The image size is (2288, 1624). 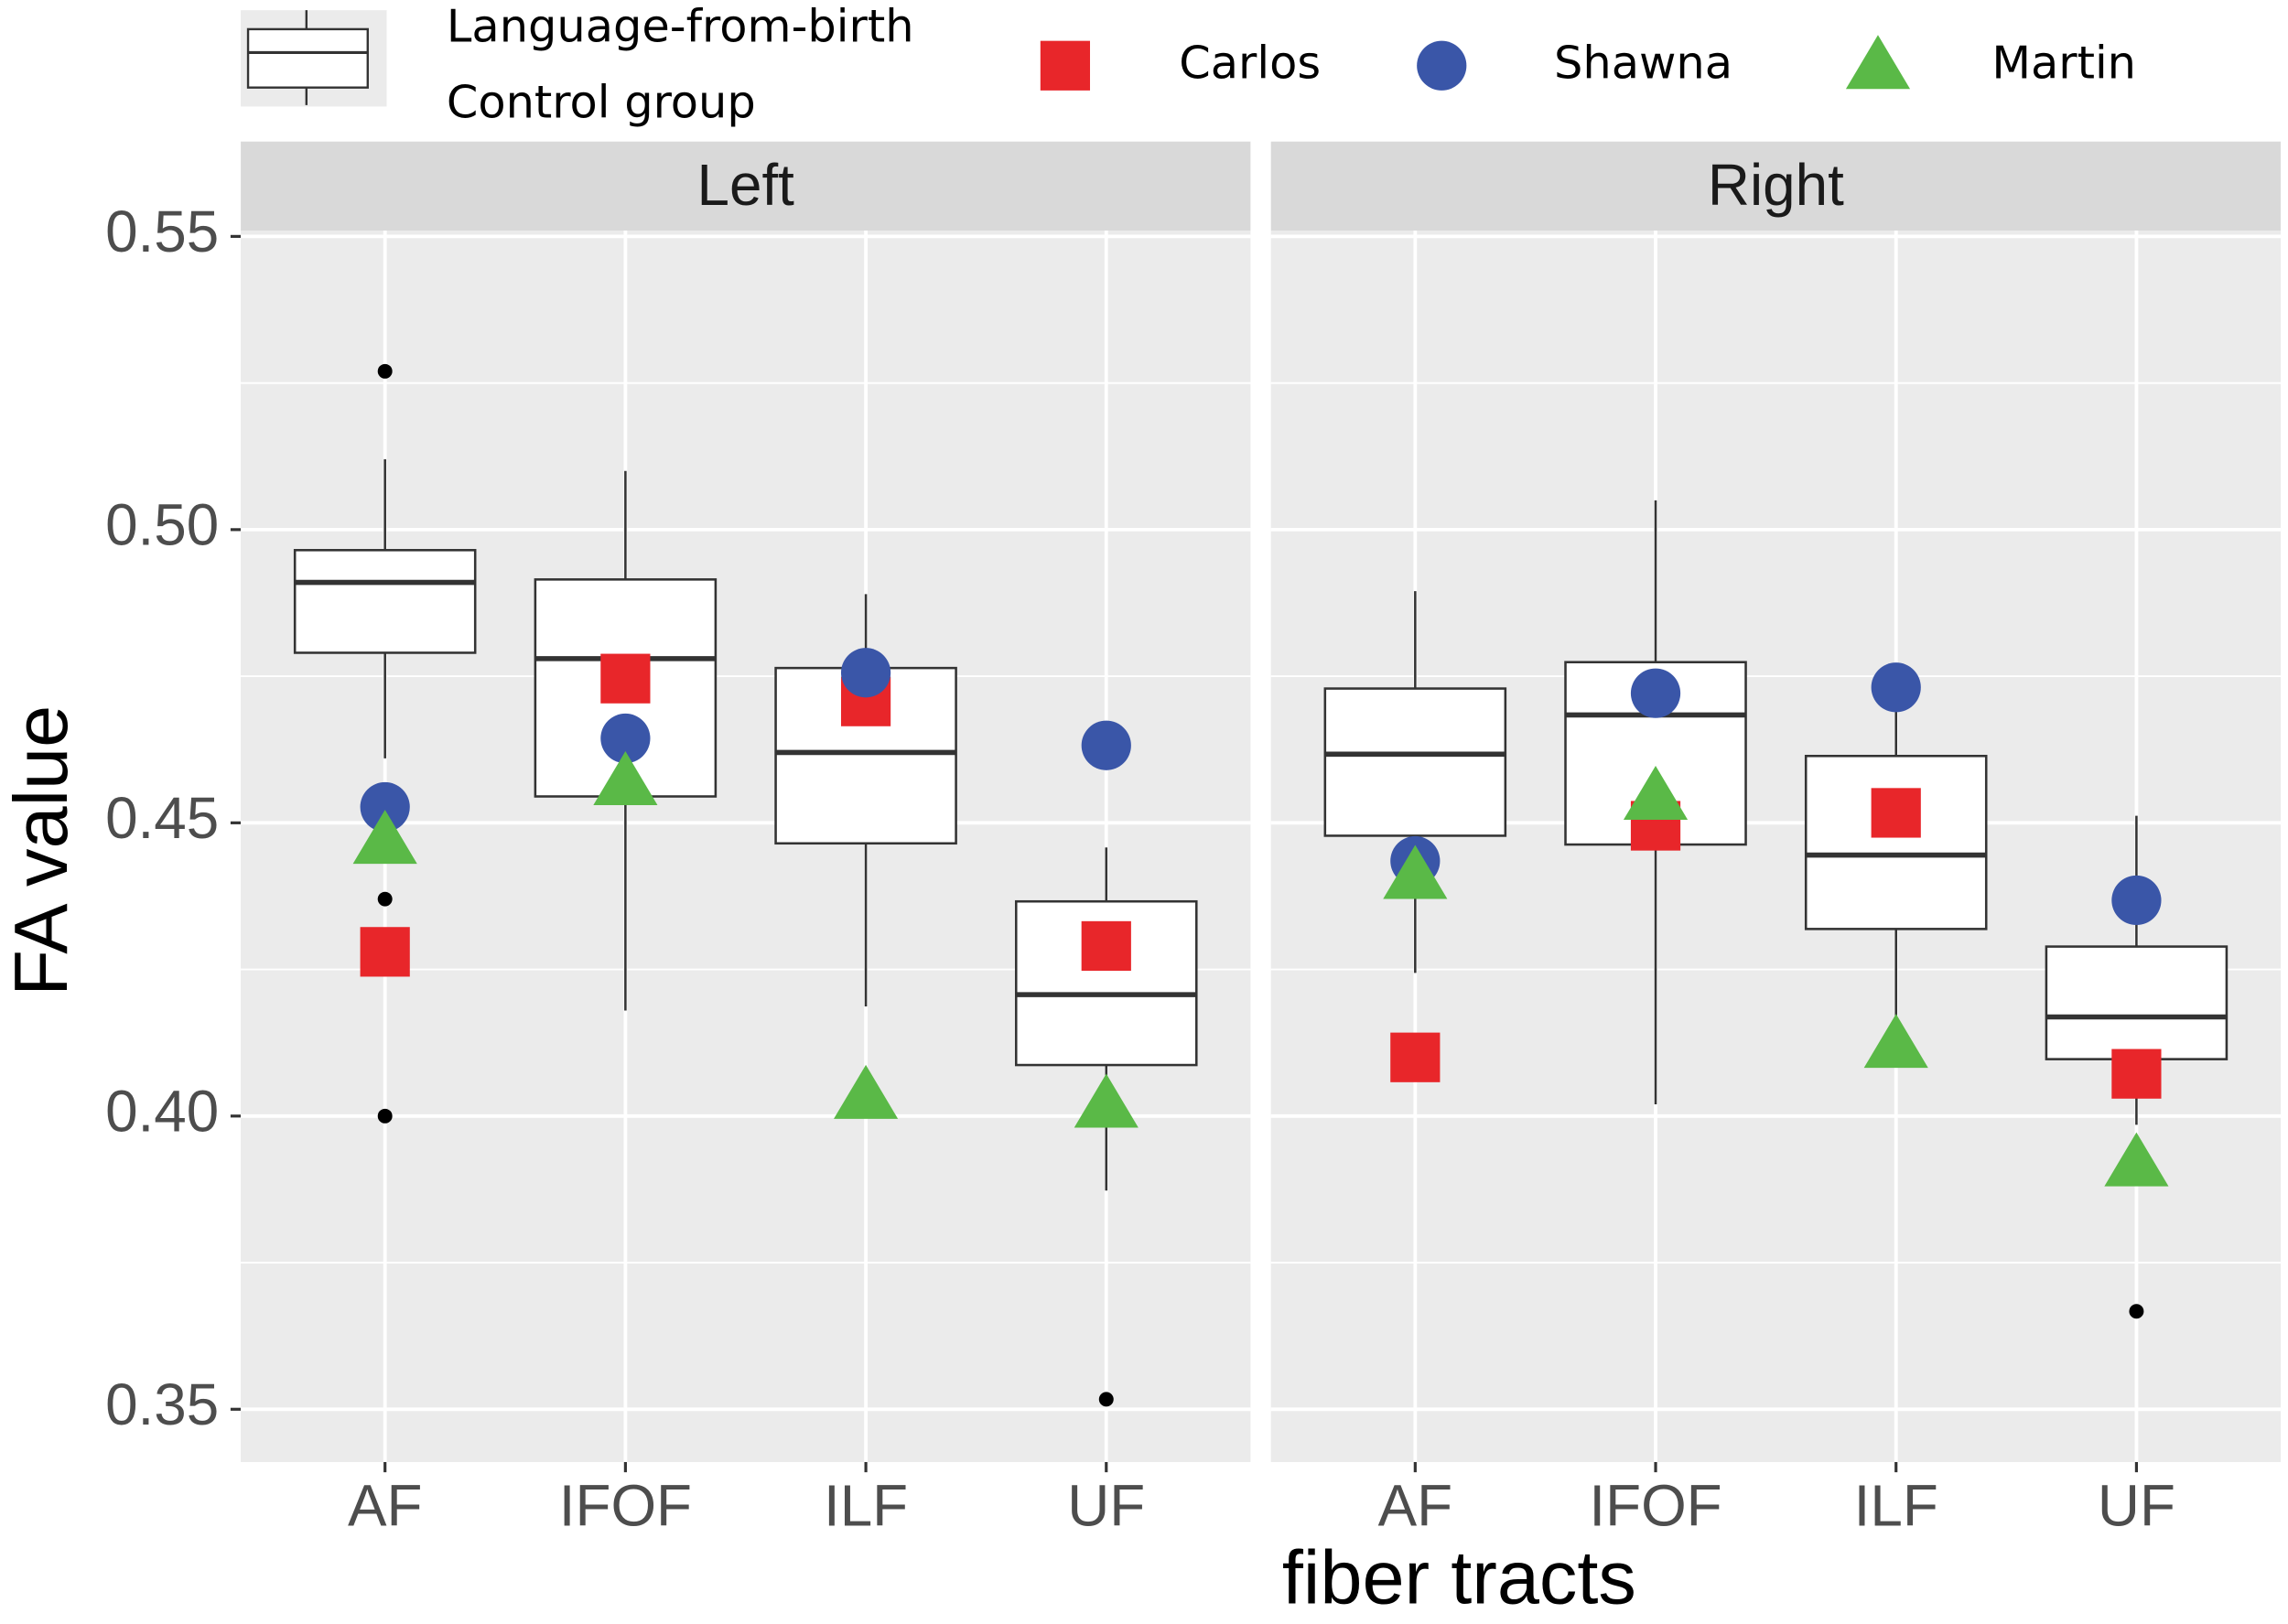 I want to click on y-axis-title: FA value, so click(x=41, y=850).